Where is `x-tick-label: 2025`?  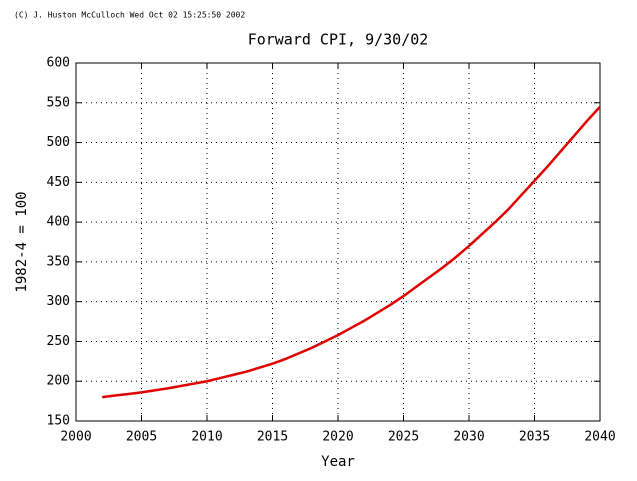 x-tick-label: 2025 is located at coordinates (403, 437).